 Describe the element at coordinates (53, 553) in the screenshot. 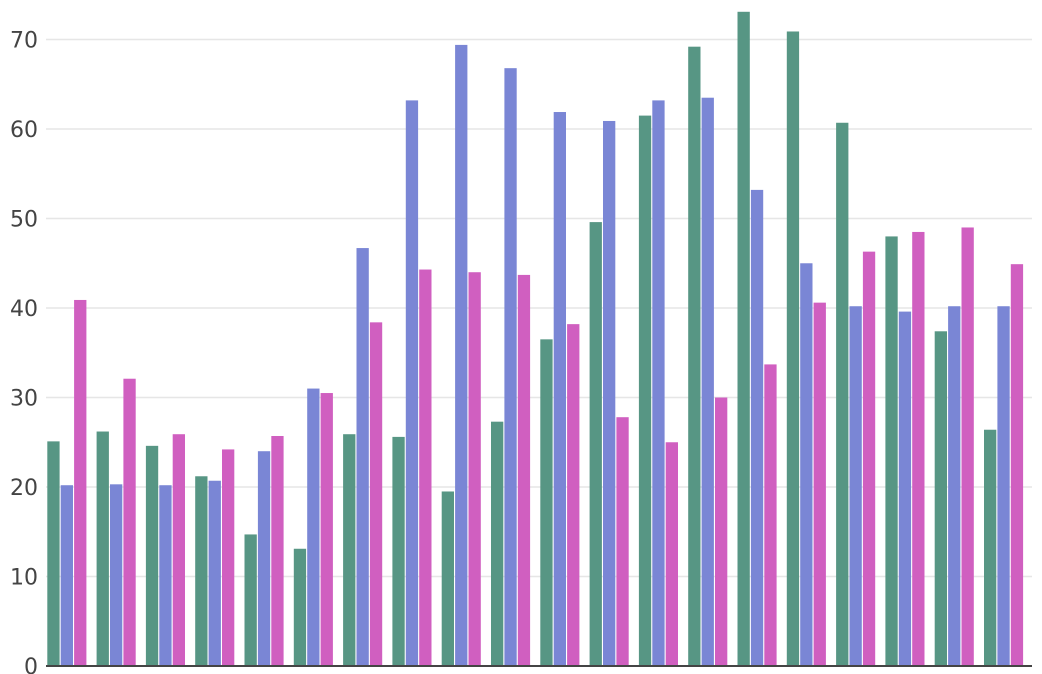

I see `bar-series1-cat1` at that location.